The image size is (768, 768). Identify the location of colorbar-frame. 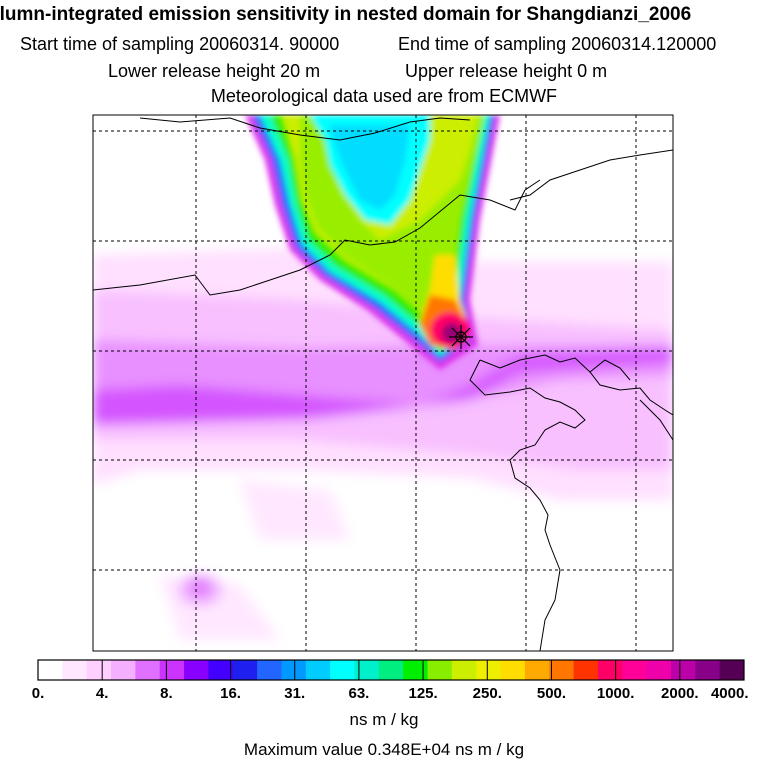
(391, 670).